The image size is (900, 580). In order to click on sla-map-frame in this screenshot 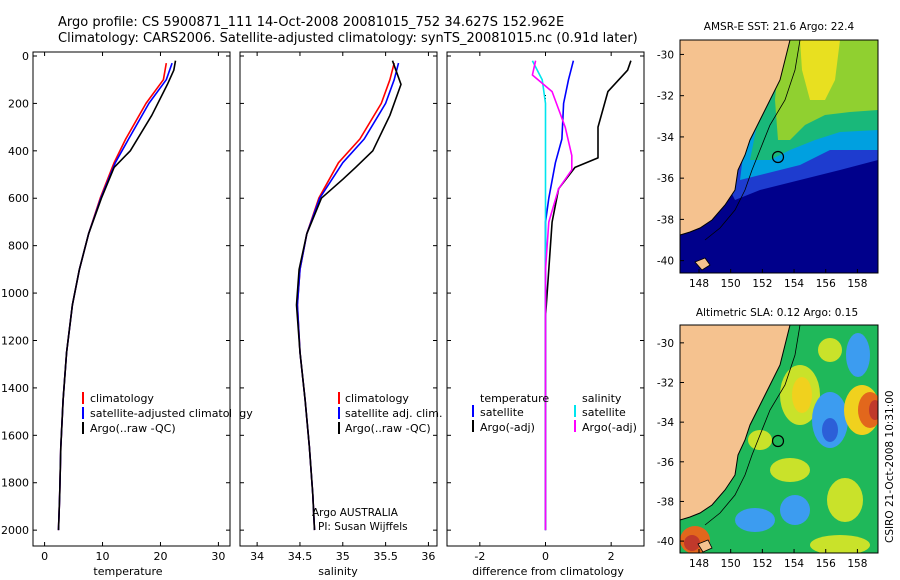, I will do `click(779, 439)`.